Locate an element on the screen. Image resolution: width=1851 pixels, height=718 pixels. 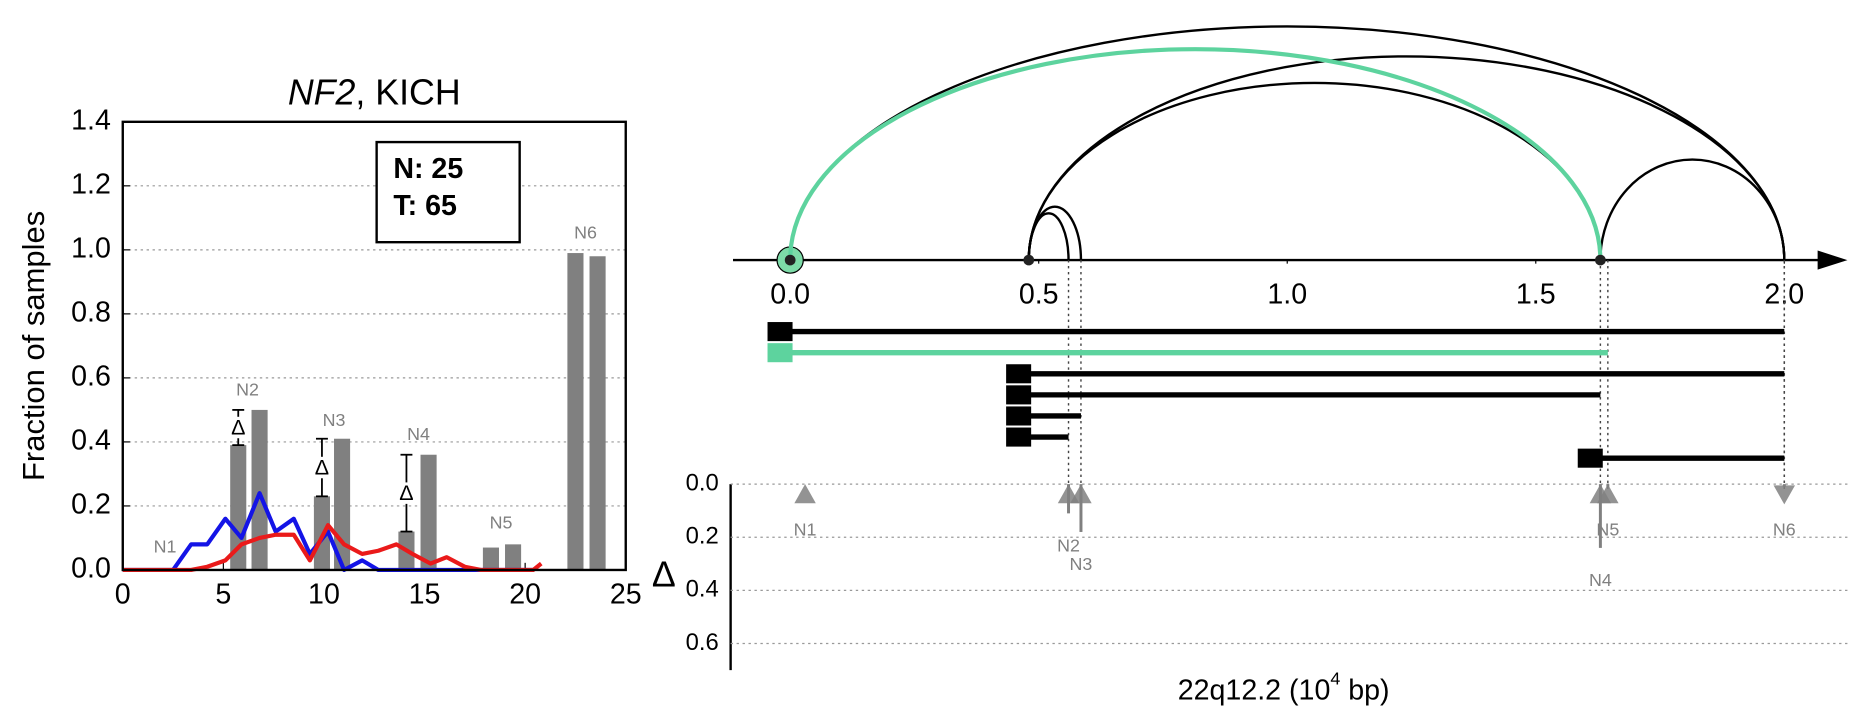
x-axis-label: 22q12.2 (104 bp) is located at coordinates (1284, 687).